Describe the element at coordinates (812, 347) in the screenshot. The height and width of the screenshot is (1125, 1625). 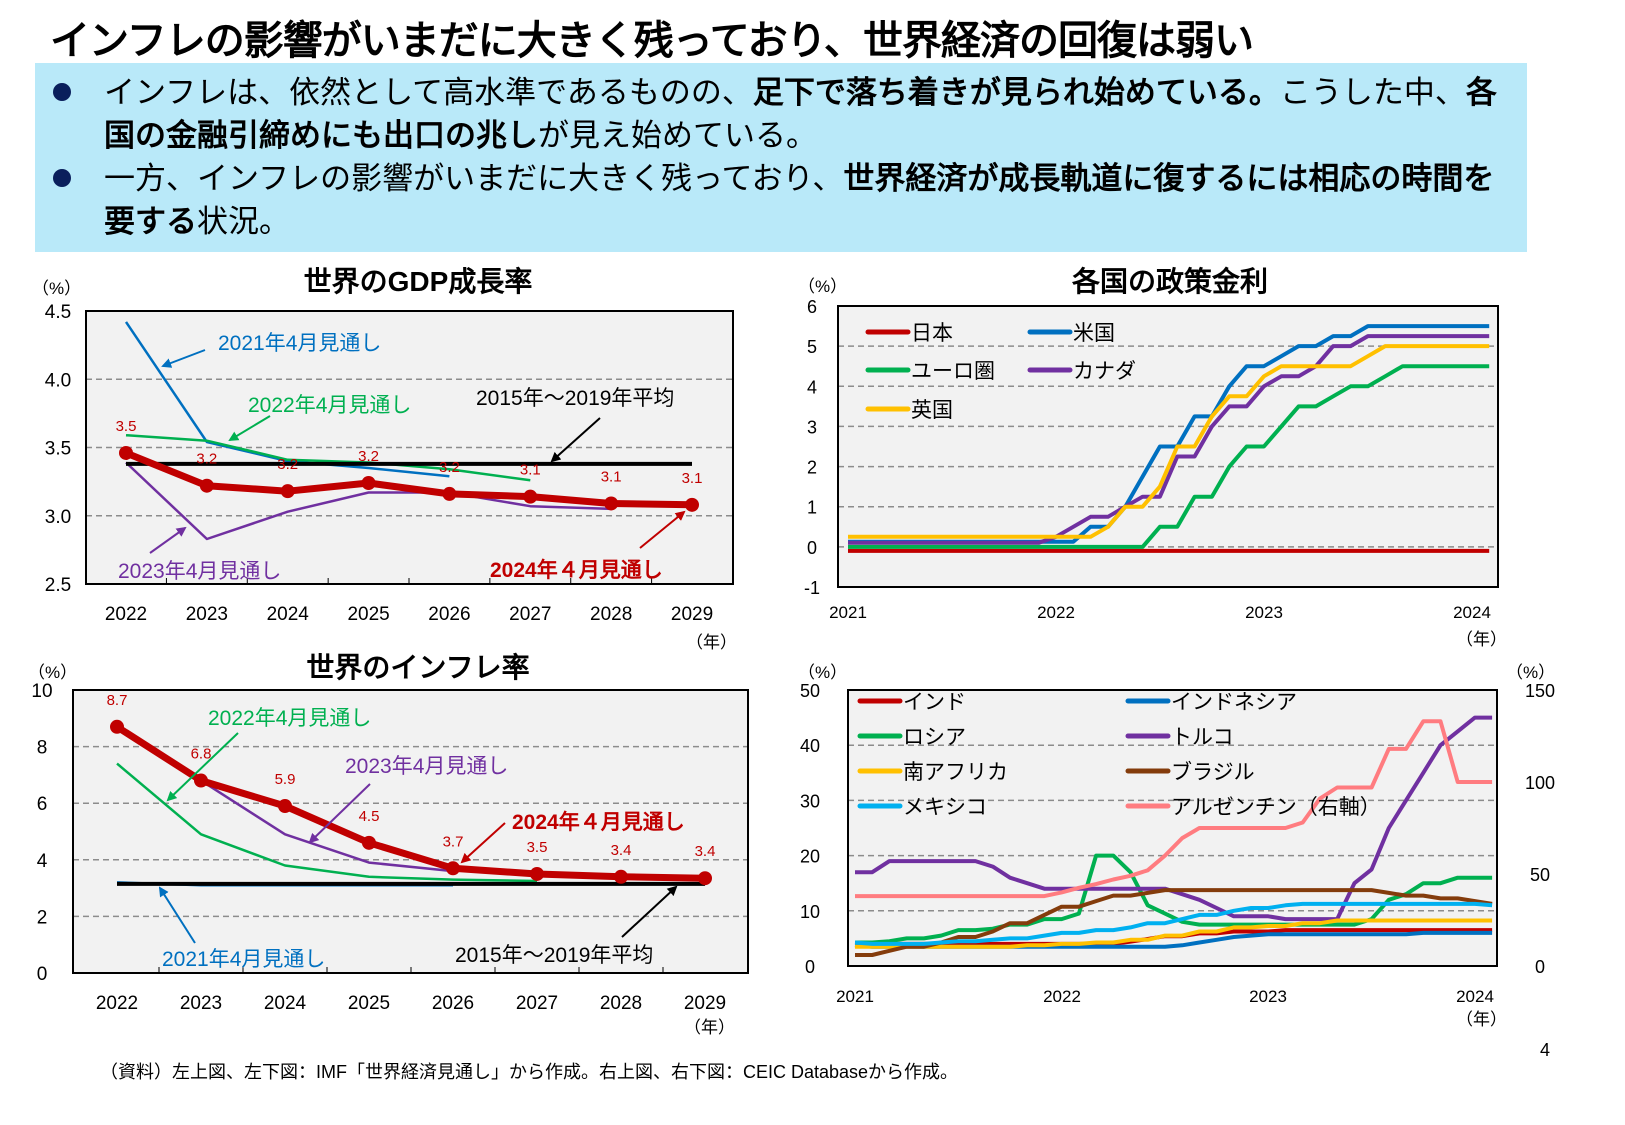
I see `policy-y-tick-label: 5` at that location.